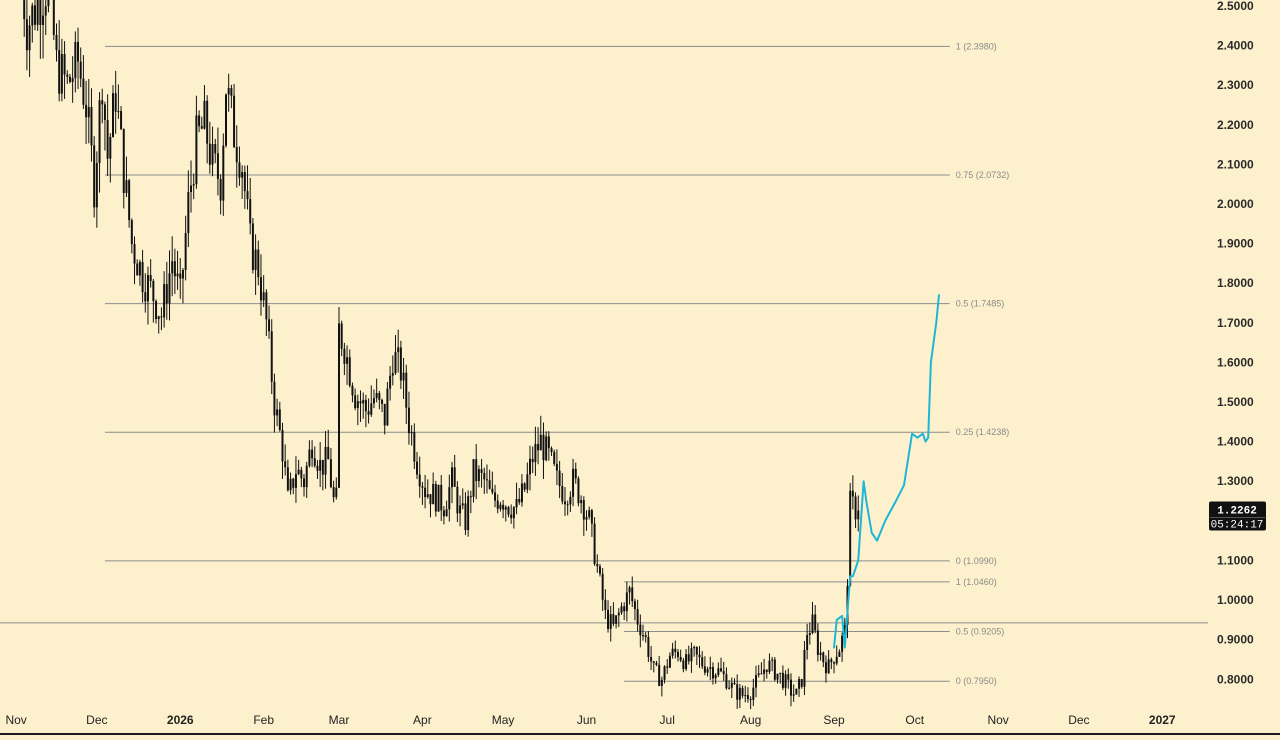  I want to click on x-tick-label: May, so click(503, 720).